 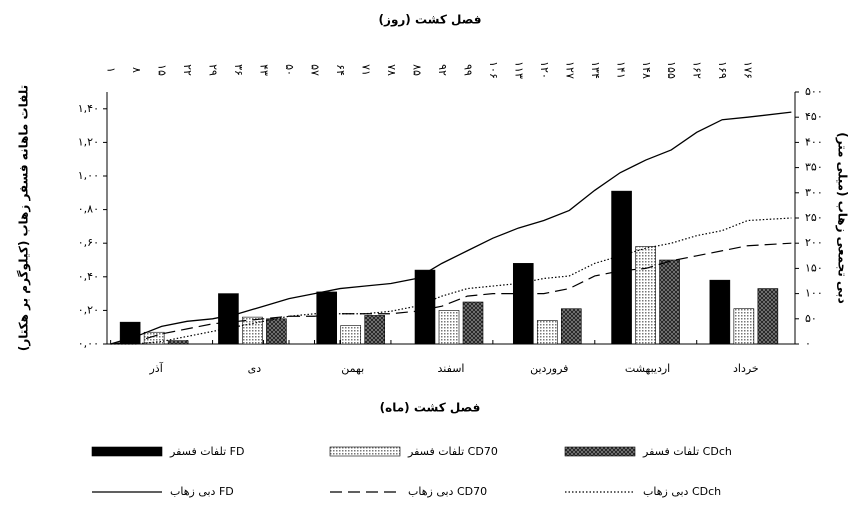 I want to click on x-tick-label: ۱۶۲, so click(x=697, y=70).